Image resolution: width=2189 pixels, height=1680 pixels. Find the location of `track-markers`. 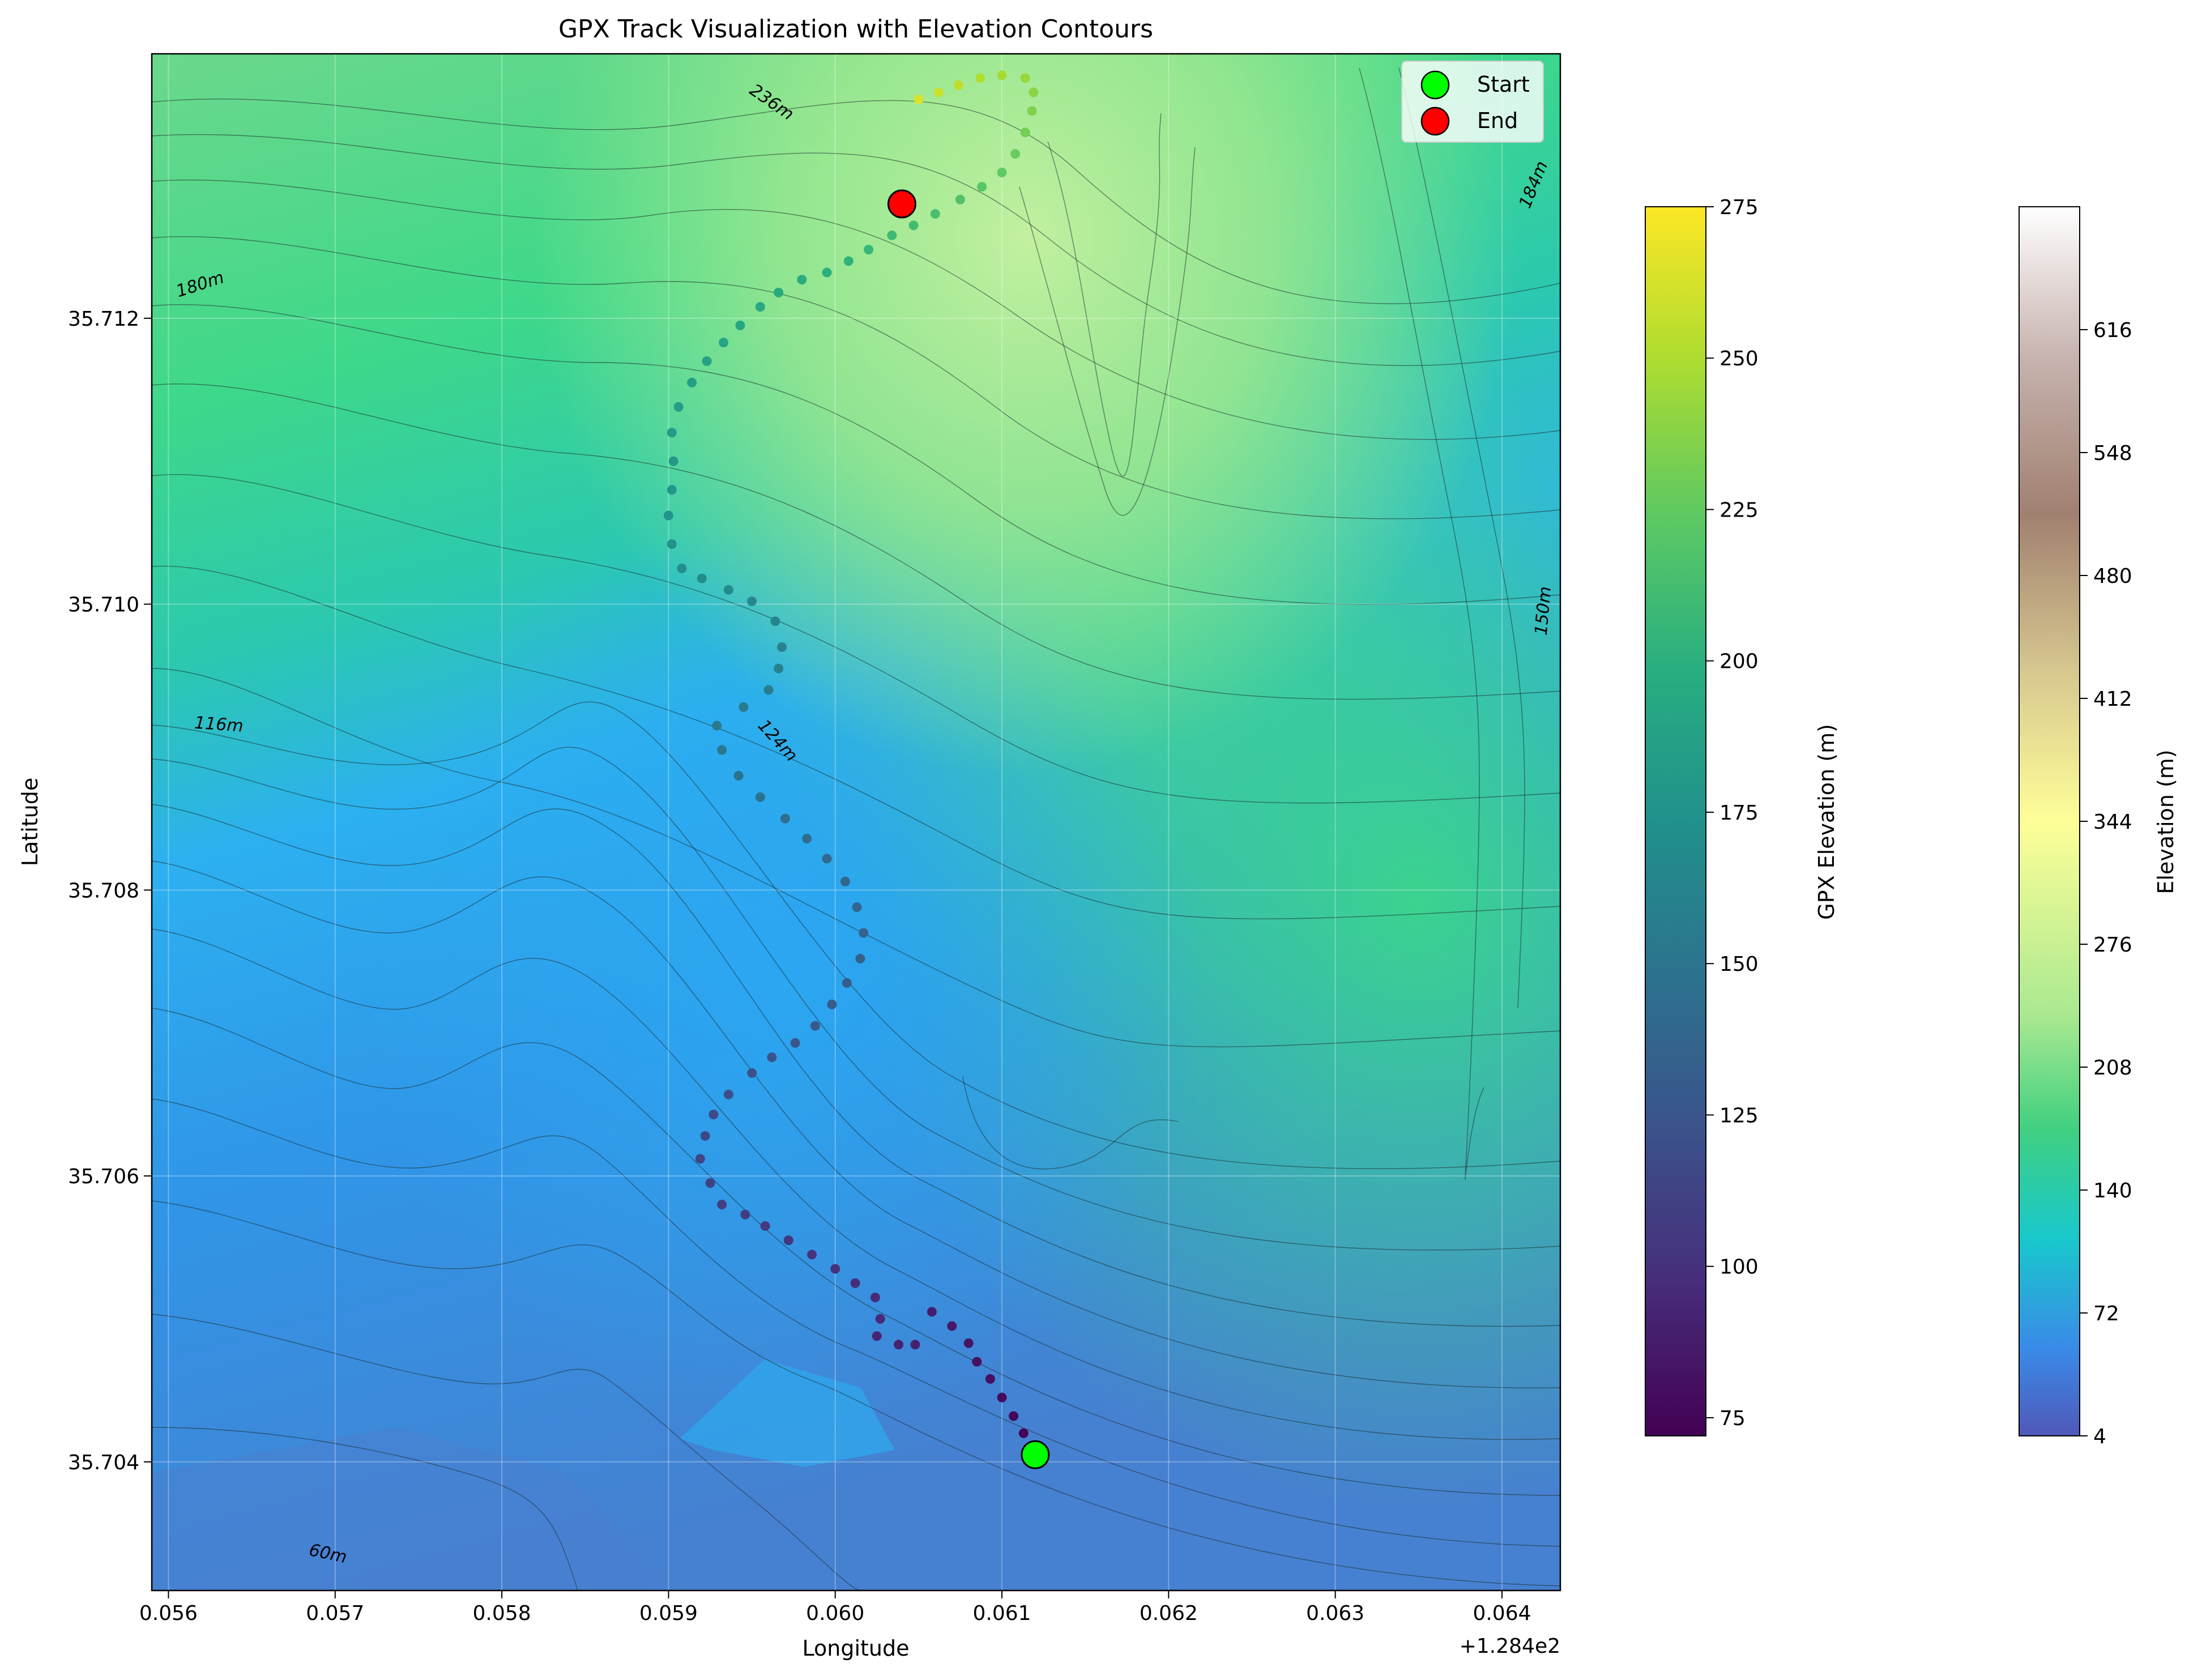

track-markers is located at coordinates (968, 829).